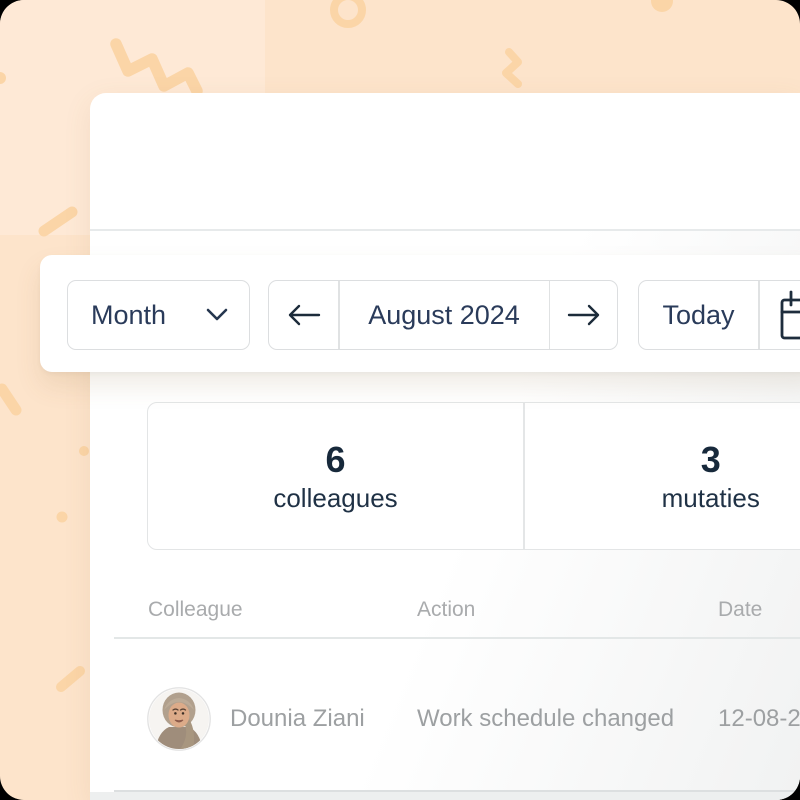 The width and height of the screenshot is (800, 800). I want to click on previous-month-button, so click(303, 315).